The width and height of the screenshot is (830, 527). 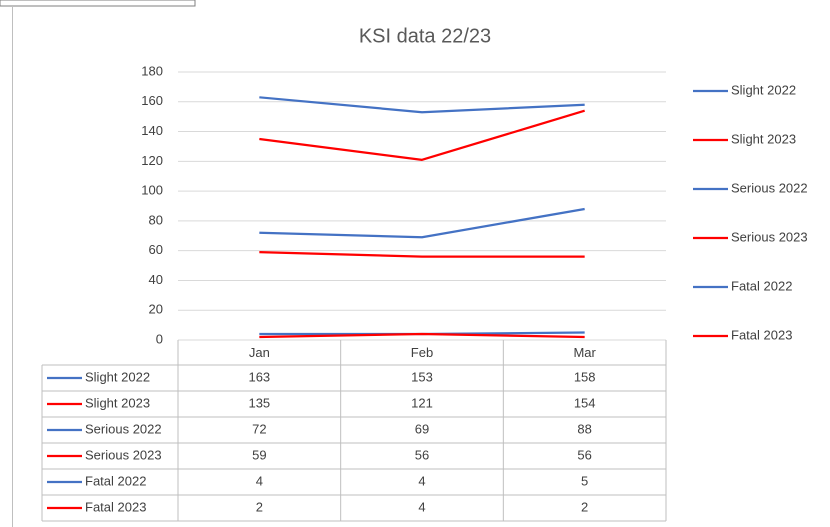 I want to click on y-tick-label: 120, so click(x=152, y=160).